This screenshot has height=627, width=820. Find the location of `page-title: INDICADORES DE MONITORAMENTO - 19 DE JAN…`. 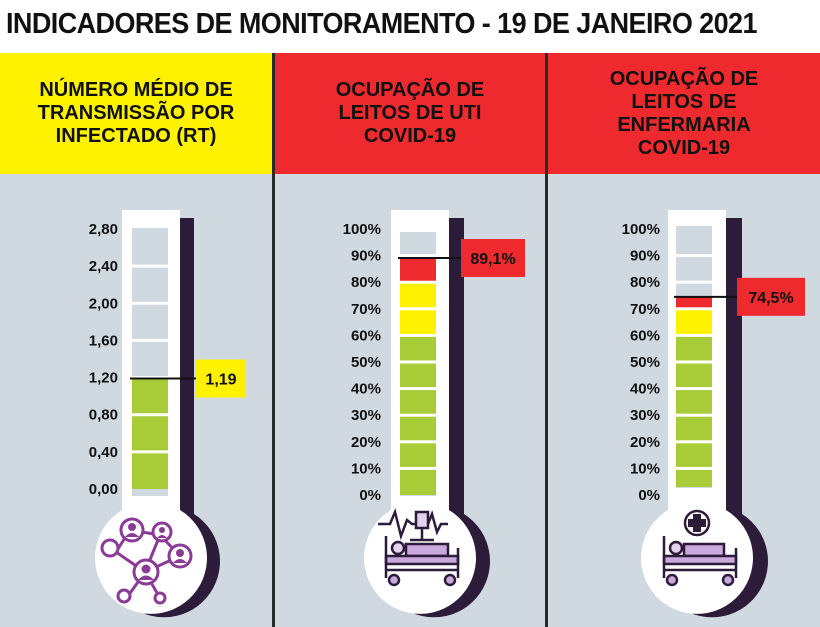

page-title: INDICADORES DE MONITORAMENTO - 19 DE JAN… is located at coordinates (382, 24).